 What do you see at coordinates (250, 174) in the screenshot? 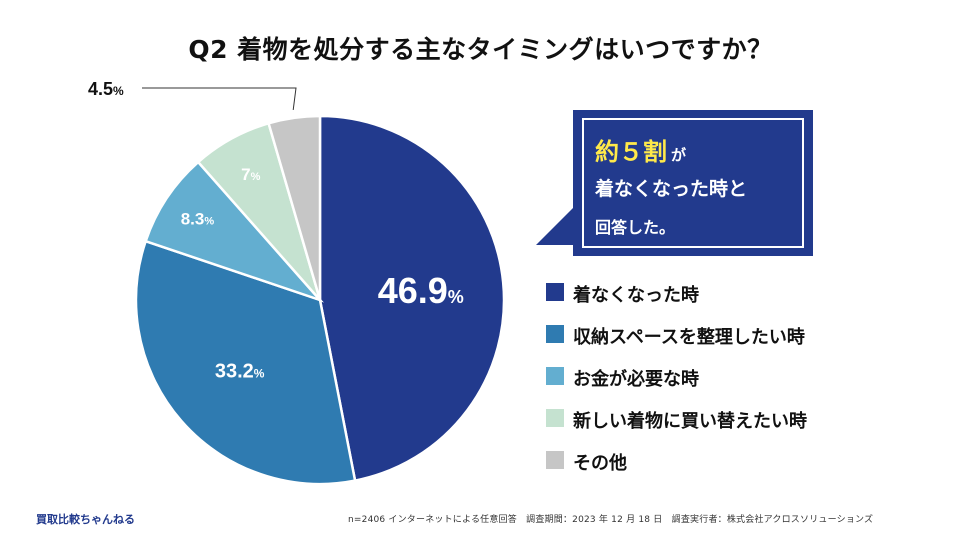
I see `pie-label-4: 7%` at bounding box center [250, 174].